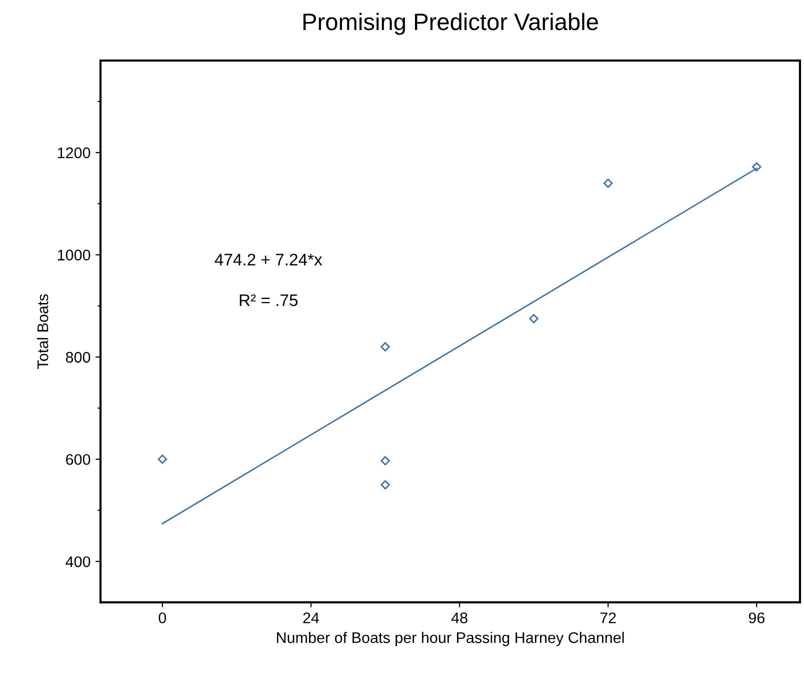 This screenshot has width=804, height=673. What do you see at coordinates (459, 618) in the screenshot?
I see `x-tick-label: 48` at bounding box center [459, 618].